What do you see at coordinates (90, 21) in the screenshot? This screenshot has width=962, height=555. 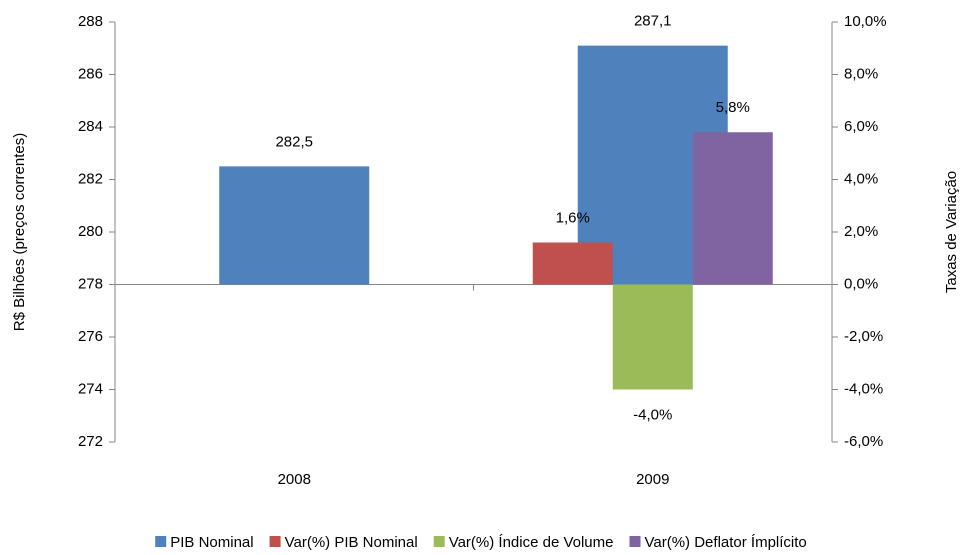 I see `y-tick-label: 288` at bounding box center [90, 21].